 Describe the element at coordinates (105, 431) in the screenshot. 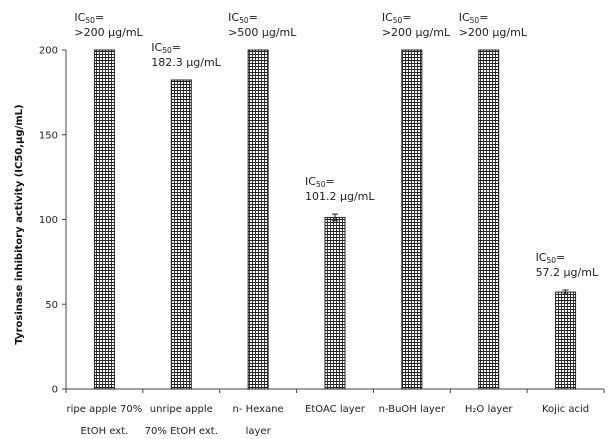

I see `x-tick-label: EtOH ext.` at that location.